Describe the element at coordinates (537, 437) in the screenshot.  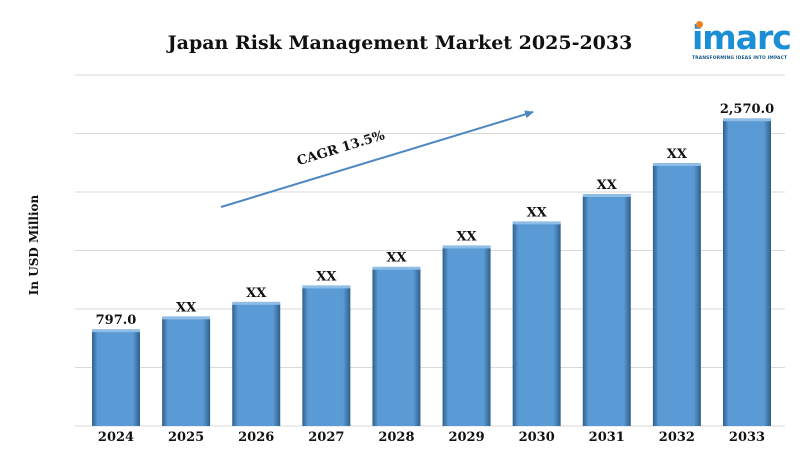
I see `x-tick-label: 2030` at that location.